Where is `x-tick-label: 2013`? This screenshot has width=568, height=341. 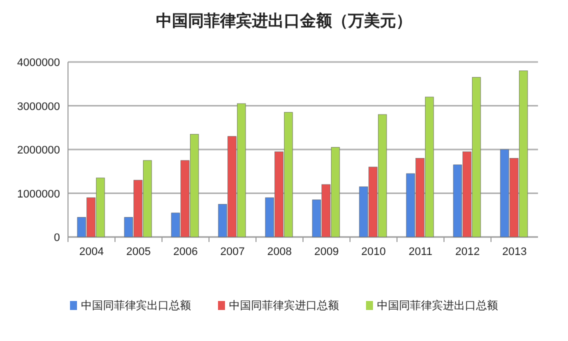
x-tick-label: 2013 is located at coordinates (514, 252).